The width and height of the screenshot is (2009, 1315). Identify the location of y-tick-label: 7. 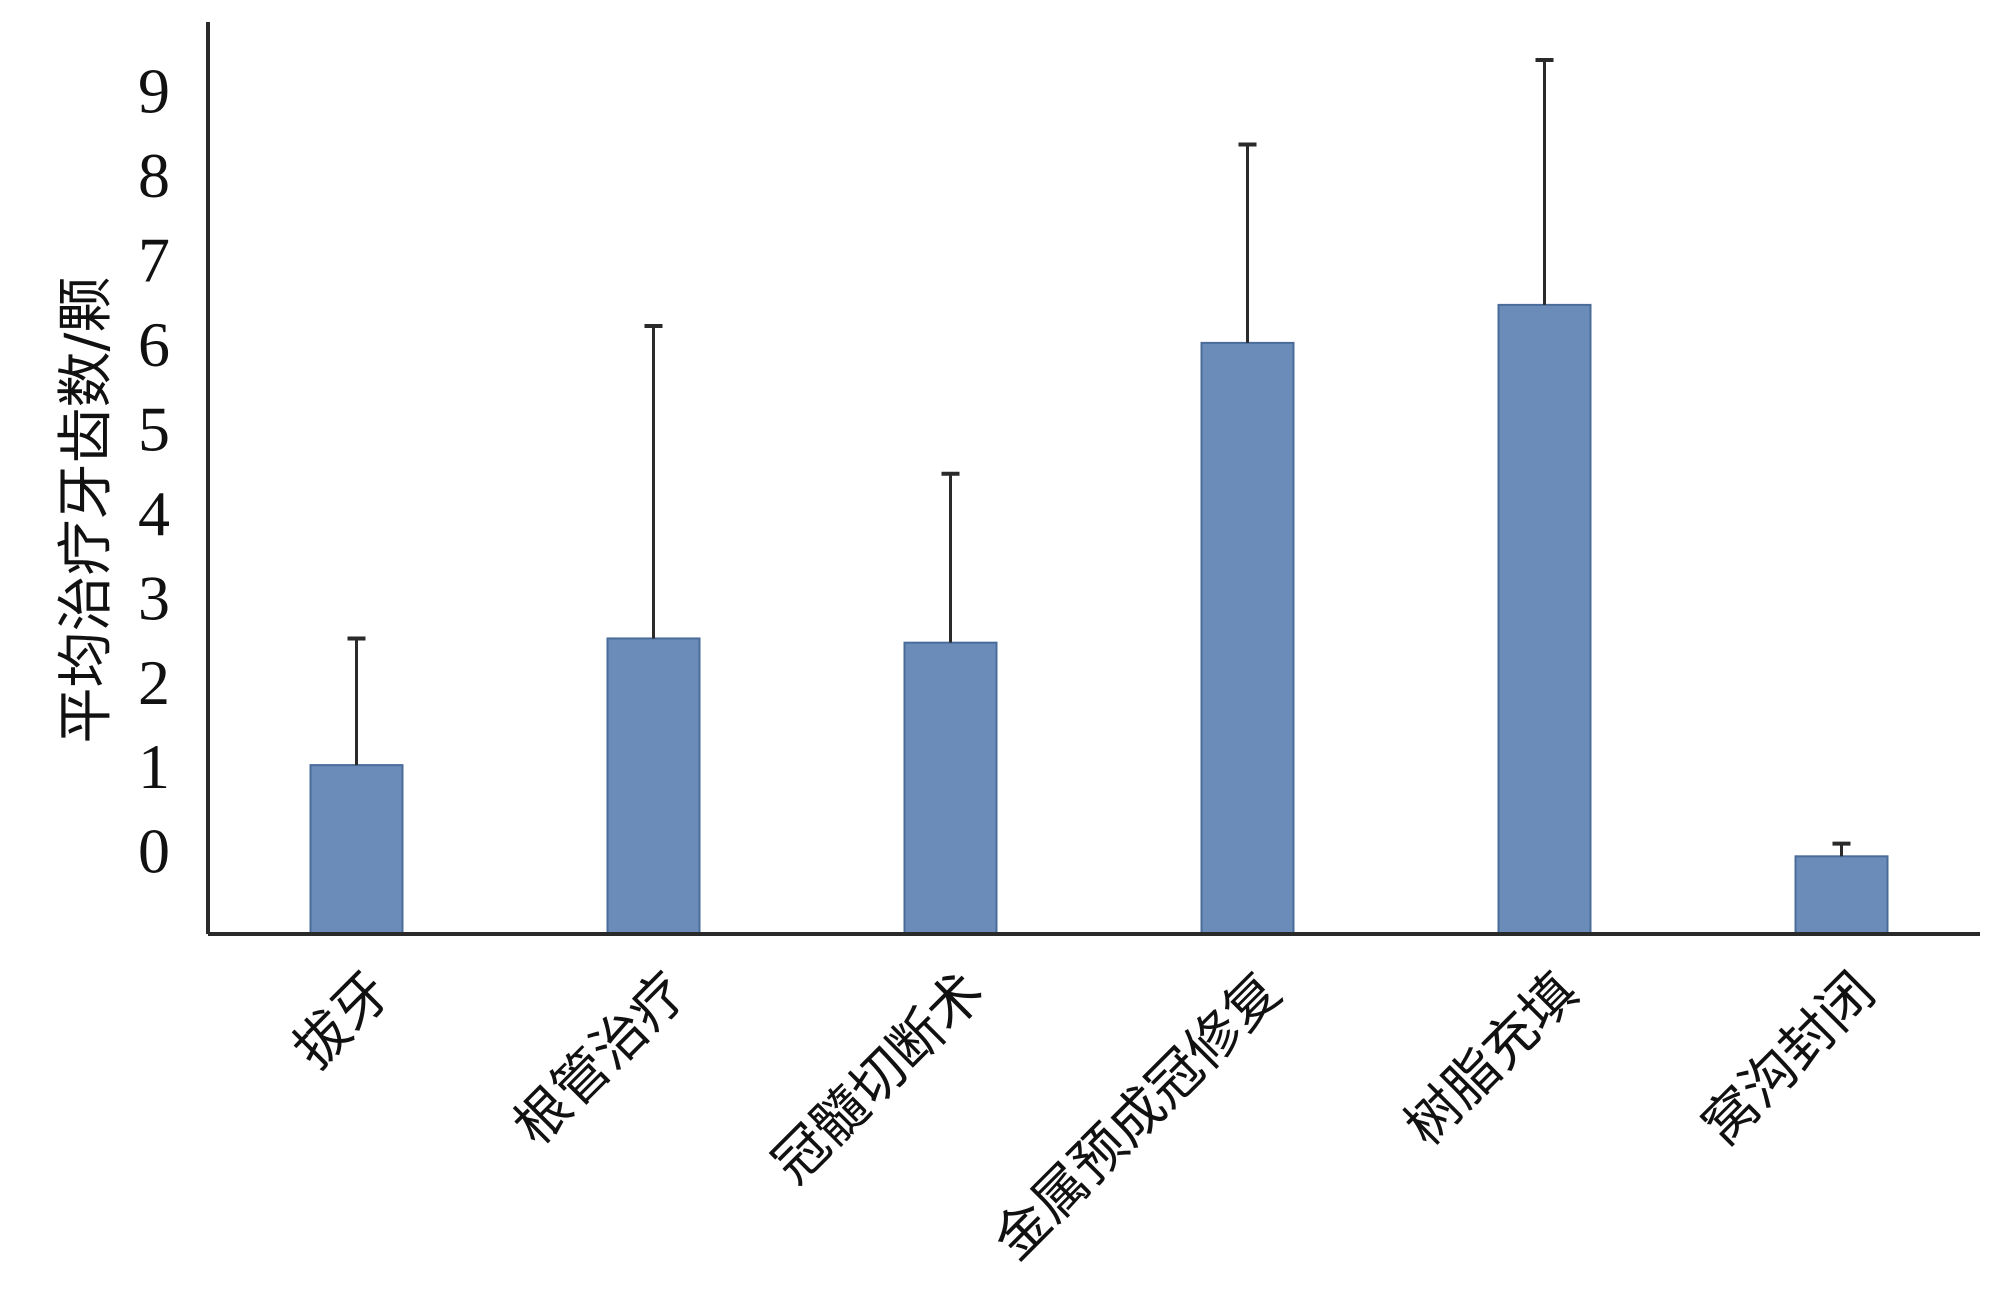
(154, 260).